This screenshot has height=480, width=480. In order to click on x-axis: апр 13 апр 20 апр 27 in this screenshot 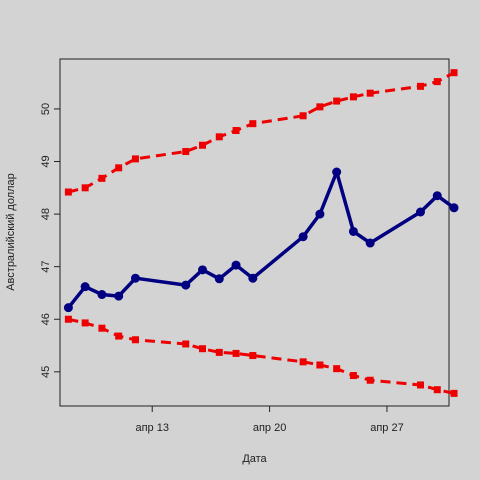, I will do `click(269, 420)`.